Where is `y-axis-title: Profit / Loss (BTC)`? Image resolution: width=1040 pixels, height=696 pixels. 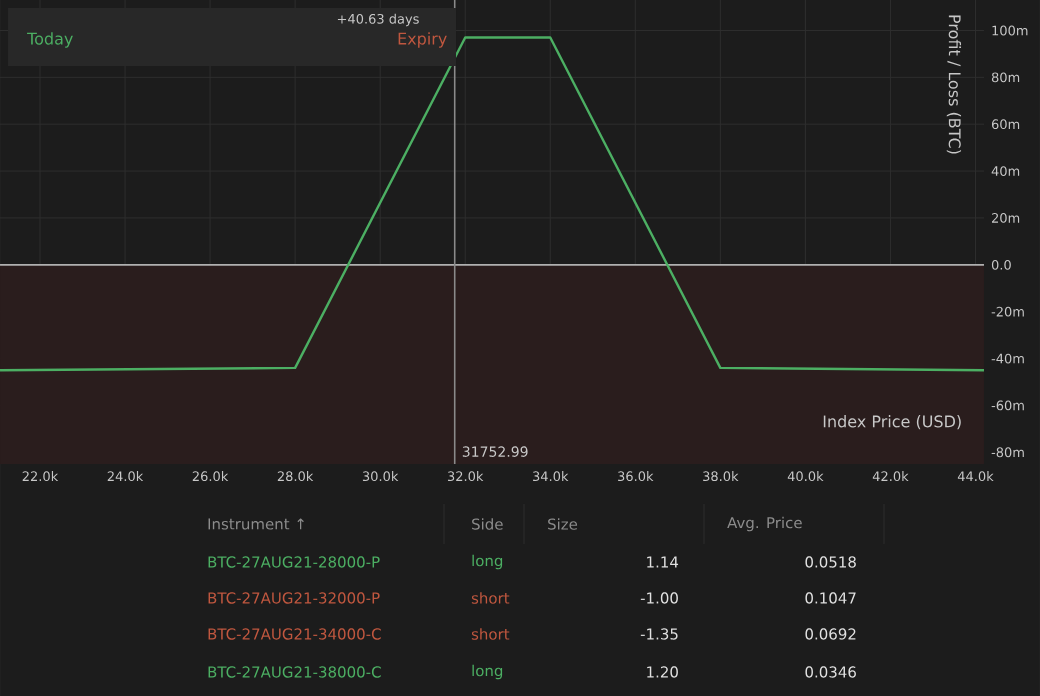 y-axis-title: Profit / Loss (BTC) is located at coordinates (954, 84).